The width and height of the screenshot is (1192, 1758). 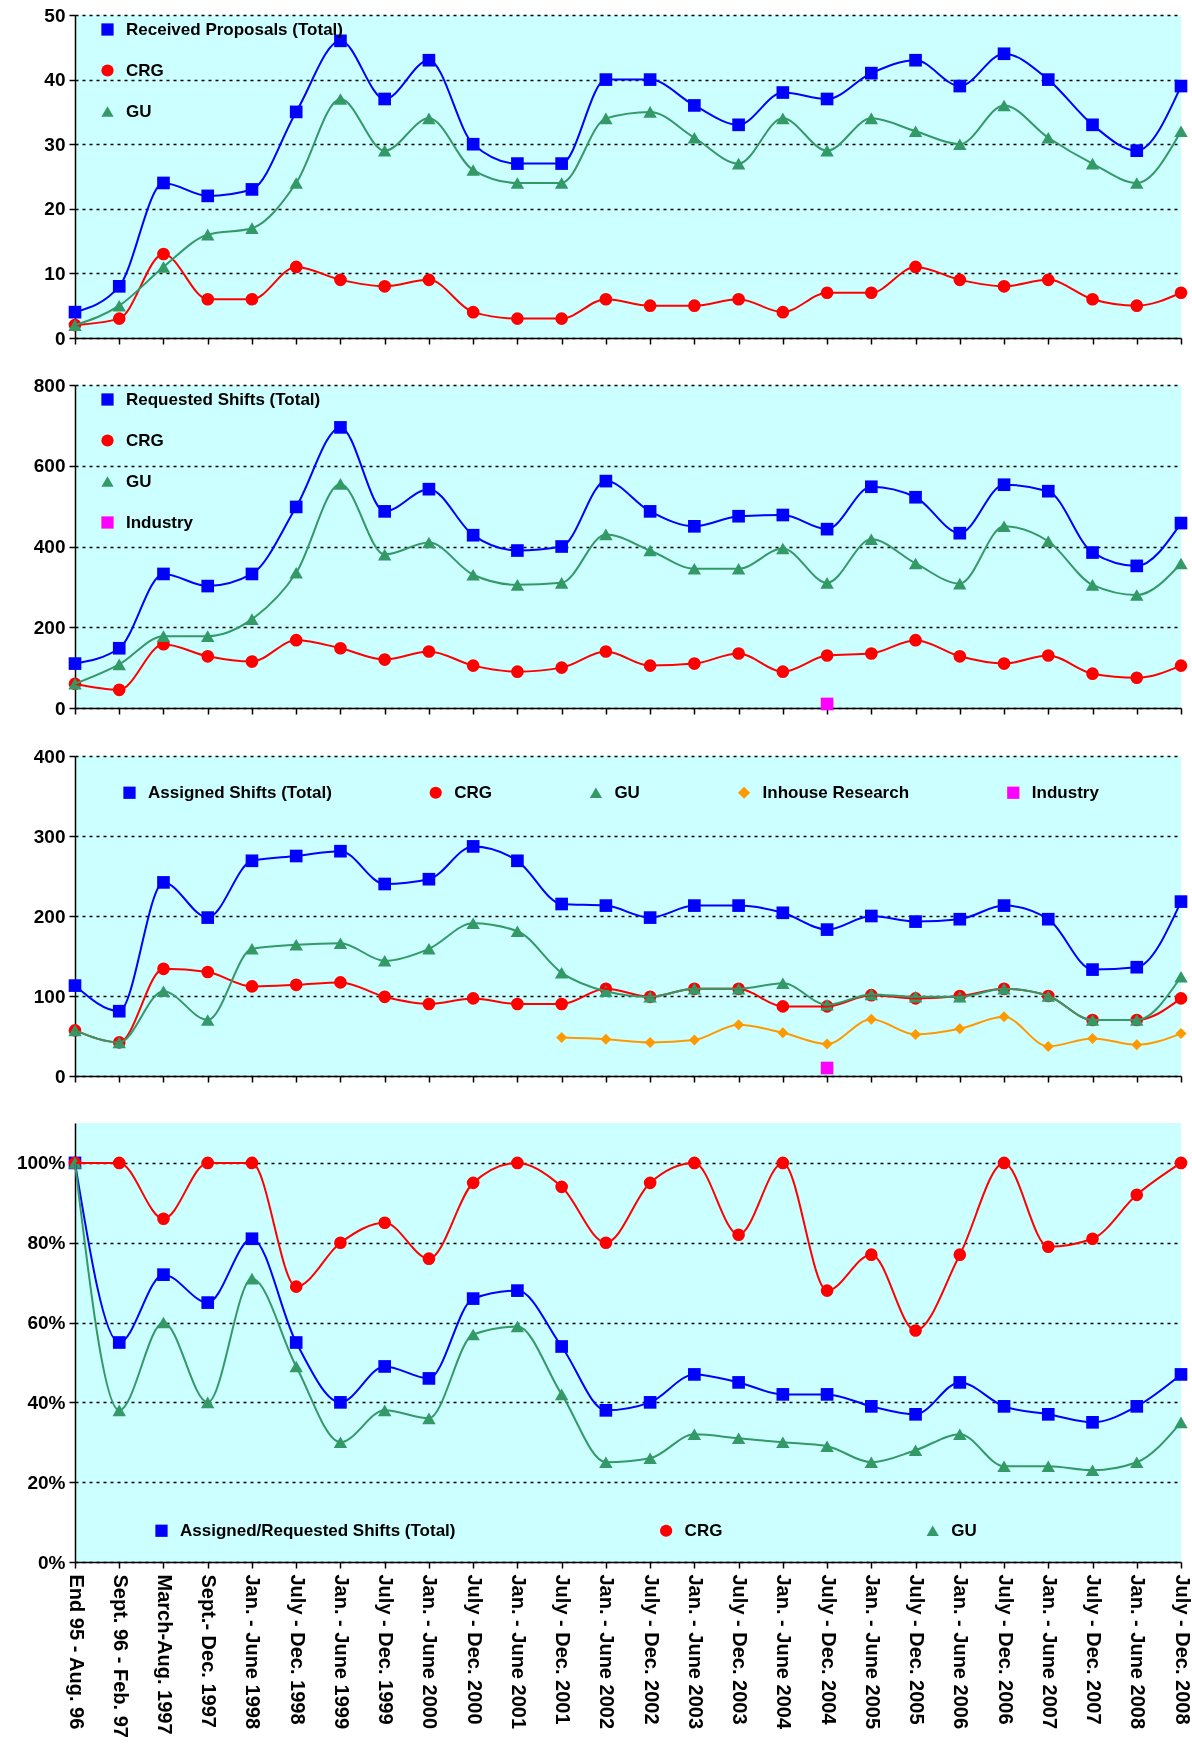 I want to click on y-tick-label: 80%, so click(x=46, y=1243).